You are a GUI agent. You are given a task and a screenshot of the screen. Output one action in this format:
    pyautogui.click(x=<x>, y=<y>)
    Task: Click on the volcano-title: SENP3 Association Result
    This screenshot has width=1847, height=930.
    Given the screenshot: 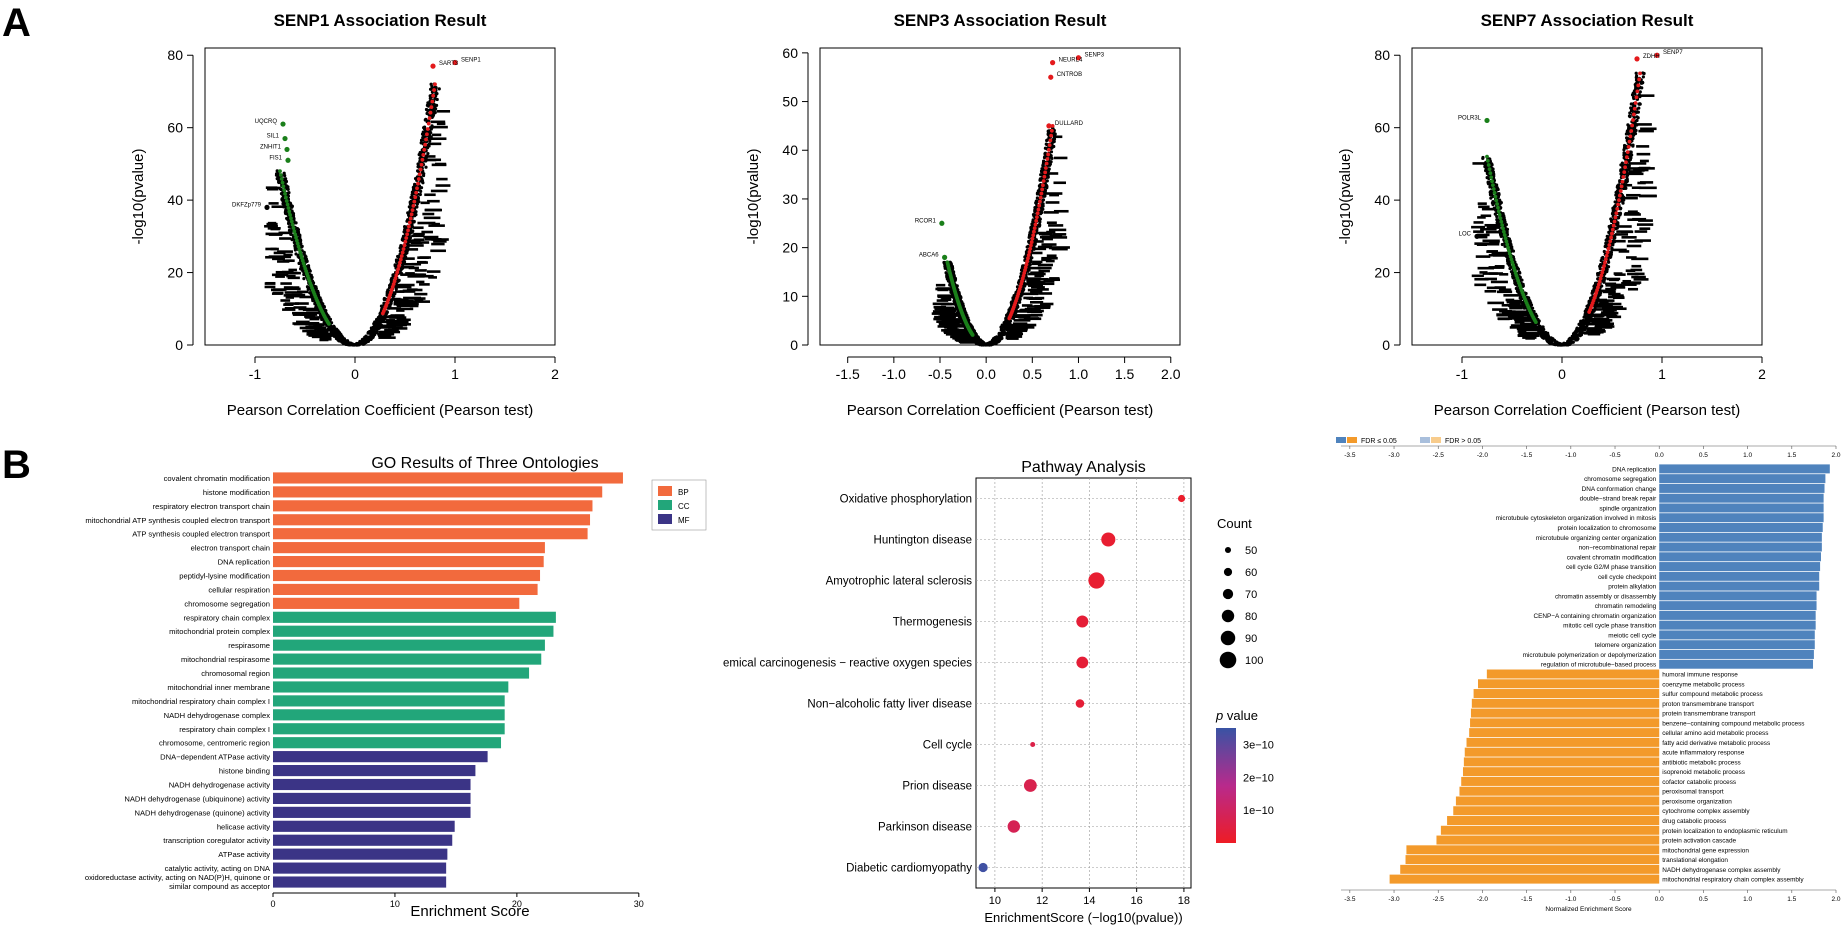 What is the action you would take?
    pyautogui.click(x=1000, y=20)
    